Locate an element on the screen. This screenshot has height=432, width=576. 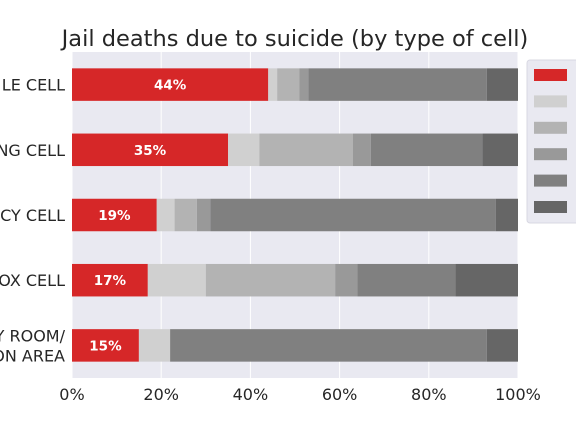
x-tick-label: 40% is located at coordinates (251, 394).